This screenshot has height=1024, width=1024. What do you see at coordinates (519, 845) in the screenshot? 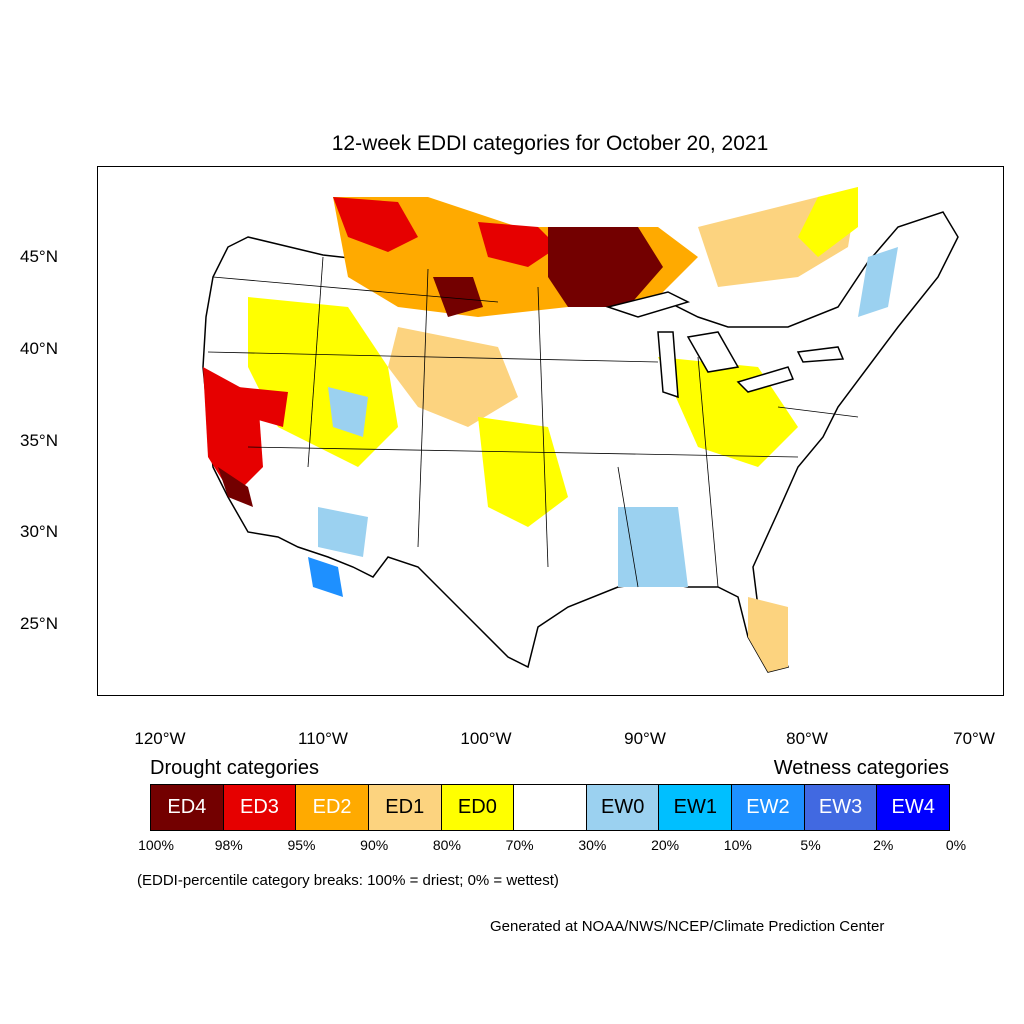
I see `percentile-break: 70%` at bounding box center [519, 845].